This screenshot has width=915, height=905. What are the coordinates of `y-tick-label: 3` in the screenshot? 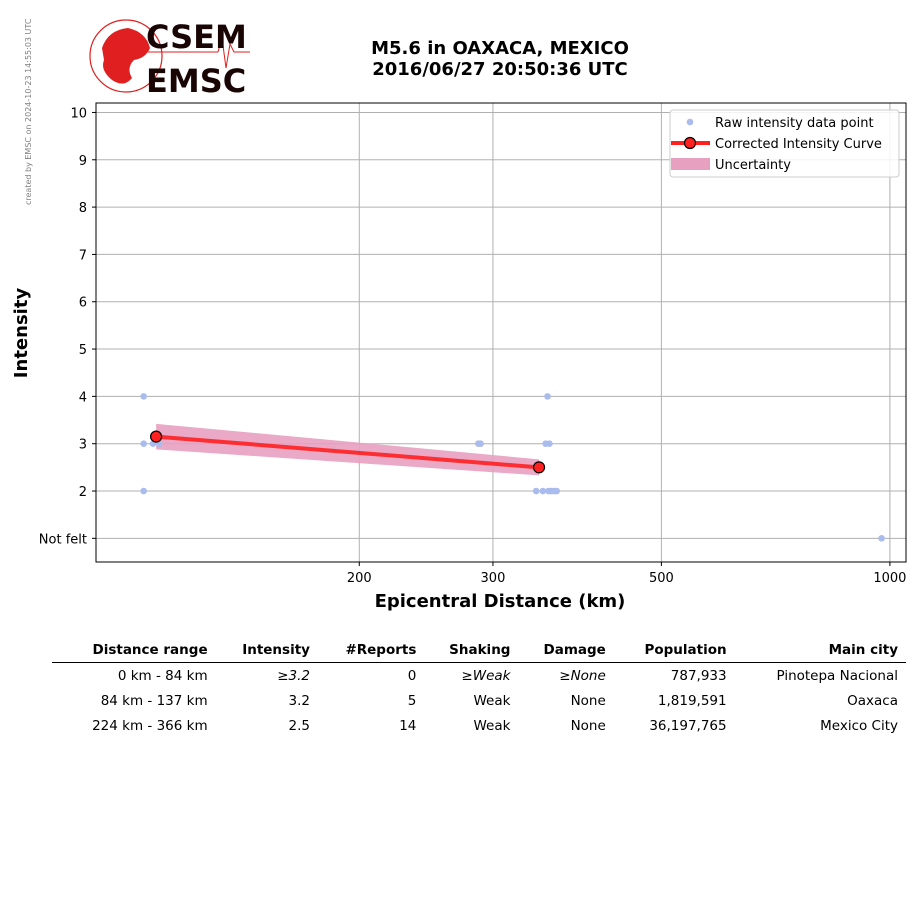 It's located at (83, 445).